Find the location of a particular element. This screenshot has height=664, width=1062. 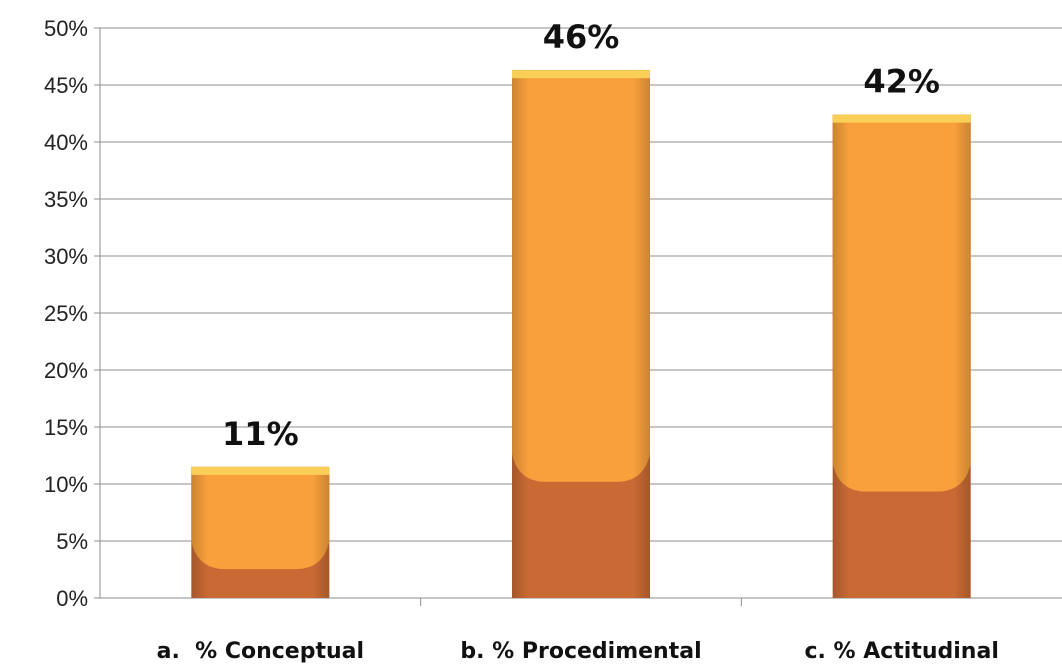

y-tick-label: 0% is located at coordinates (72, 598).